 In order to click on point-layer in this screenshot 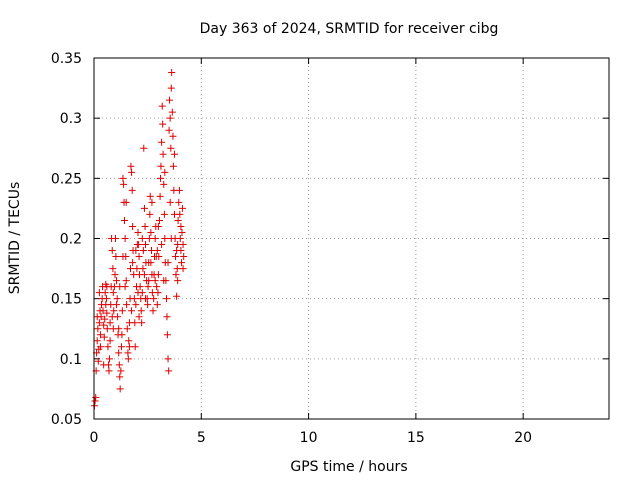, I will do `click(139, 239)`.